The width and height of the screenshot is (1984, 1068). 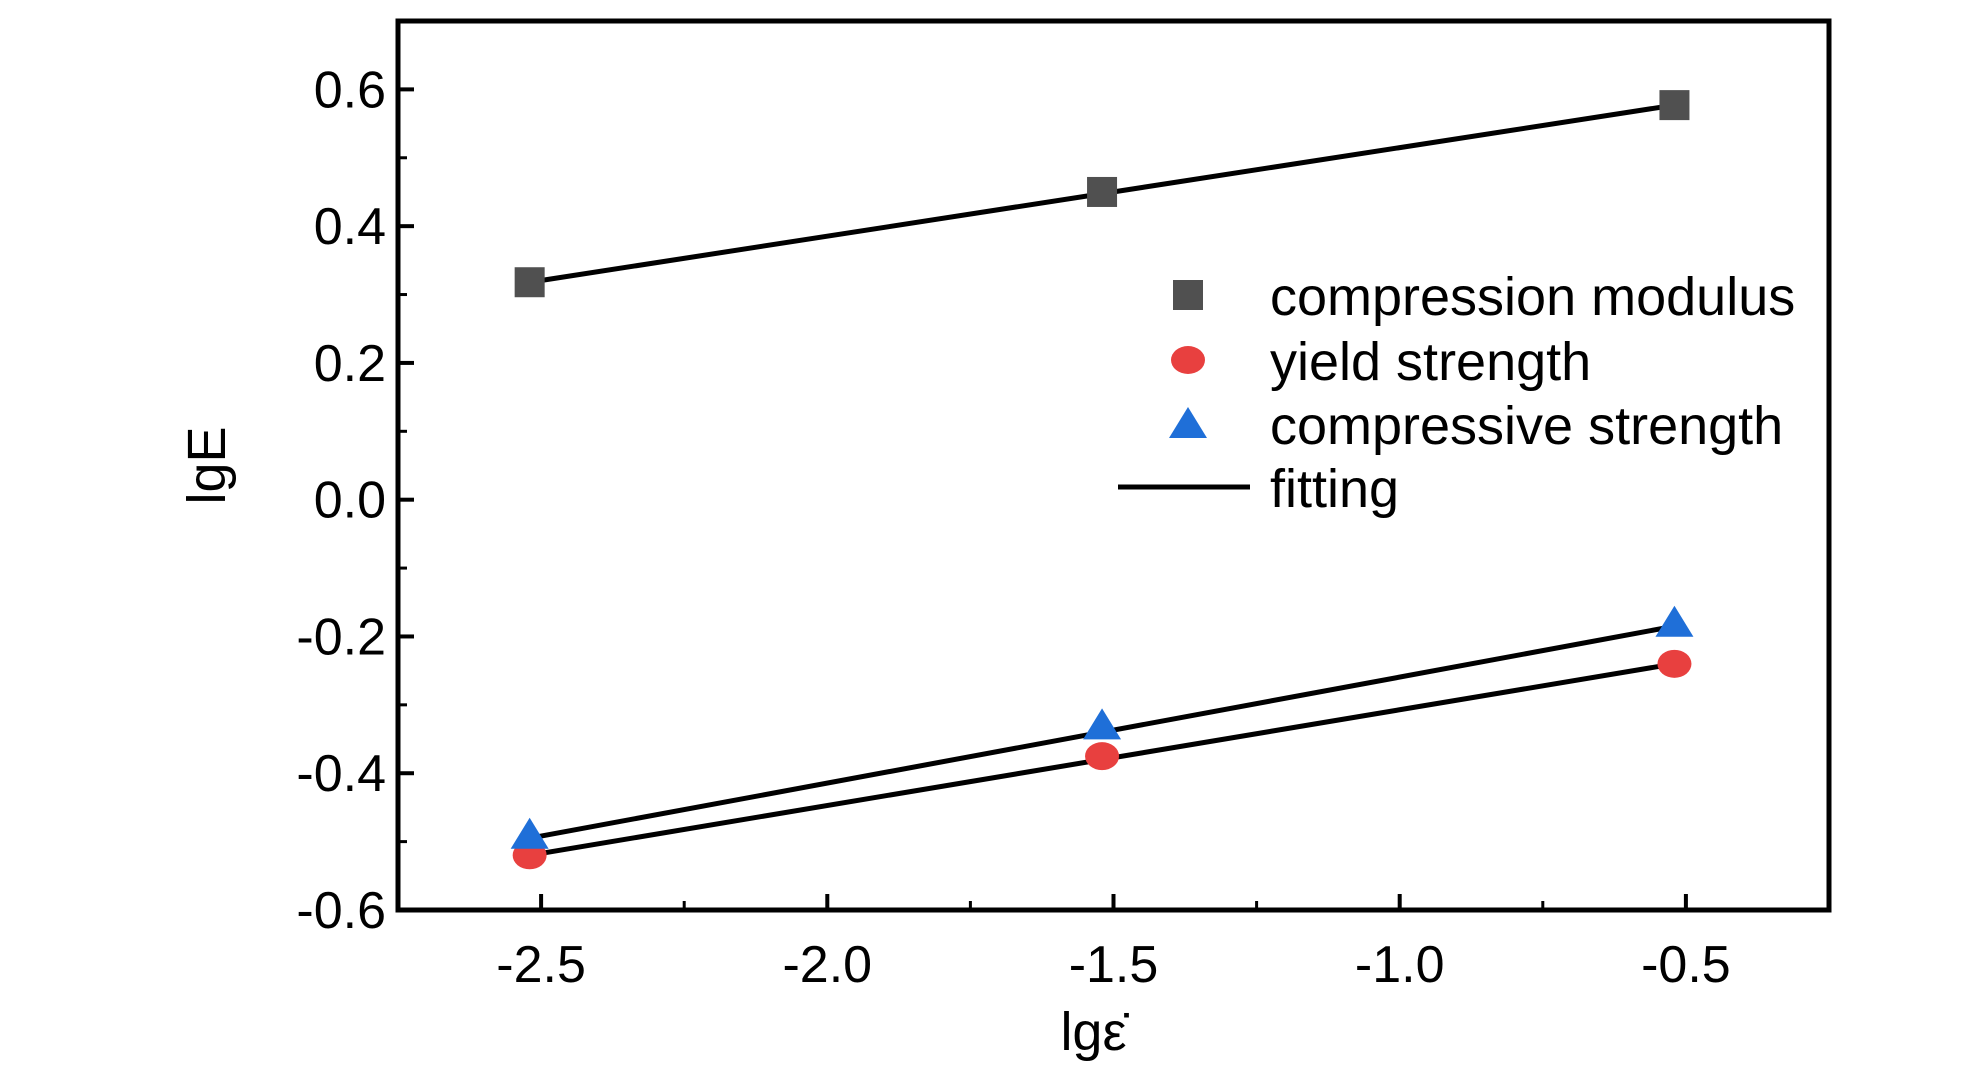 I want to click on legend-label: compressive strength, so click(x=1526, y=426).